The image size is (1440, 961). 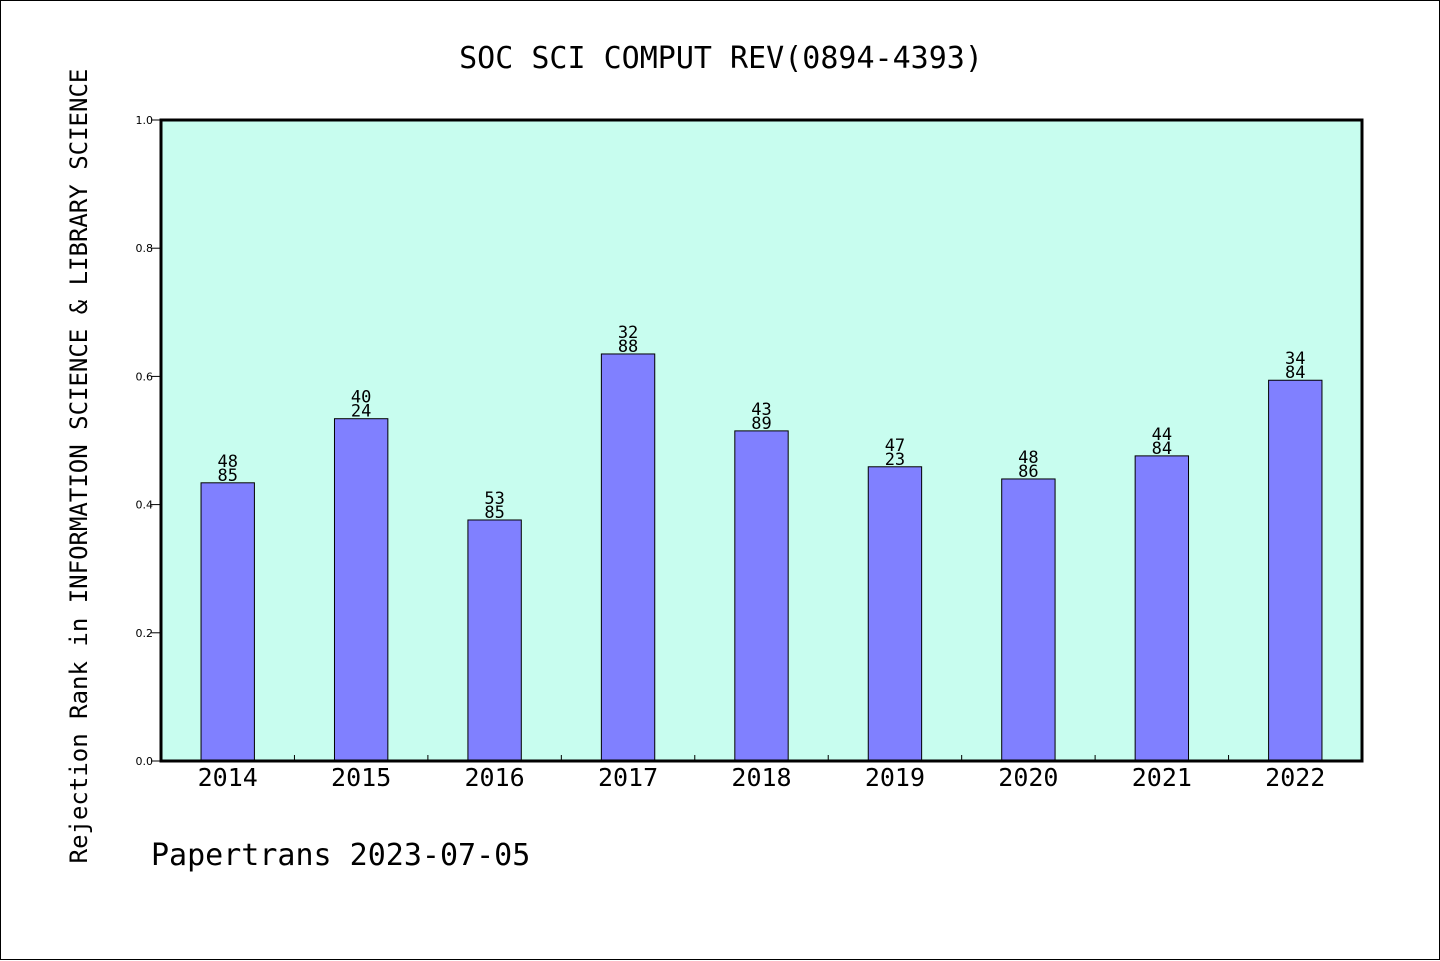 What do you see at coordinates (361, 590) in the screenshot?
I see `bar-2015` at bounding box center [361, 590].